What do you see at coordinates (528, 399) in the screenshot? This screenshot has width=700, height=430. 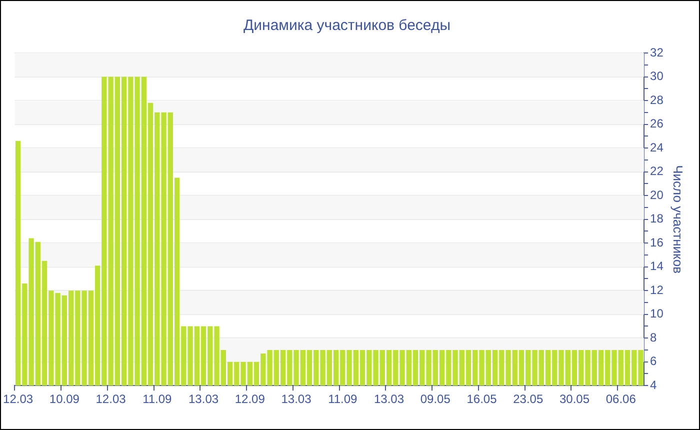 I see `x-tick-label: 23.05` at bounding box center [528, 399].